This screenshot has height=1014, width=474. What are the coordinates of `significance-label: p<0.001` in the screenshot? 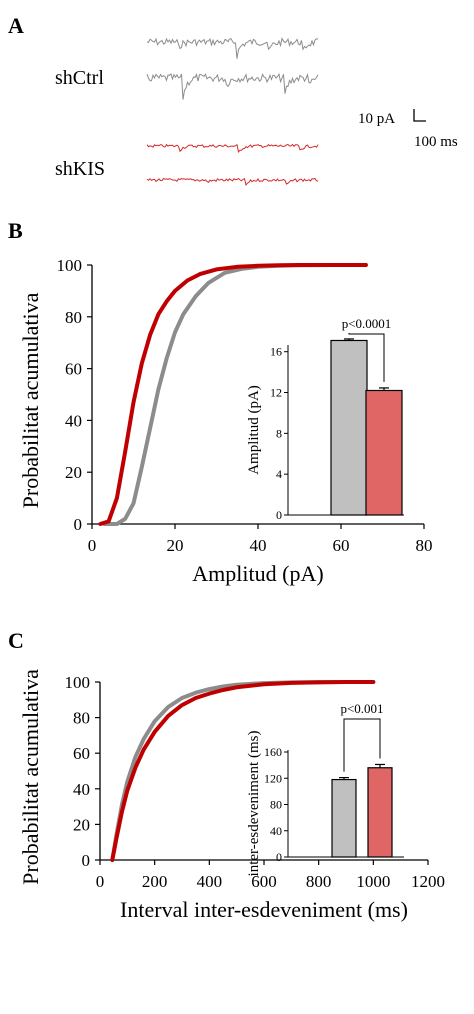 It's located at (361, 708).